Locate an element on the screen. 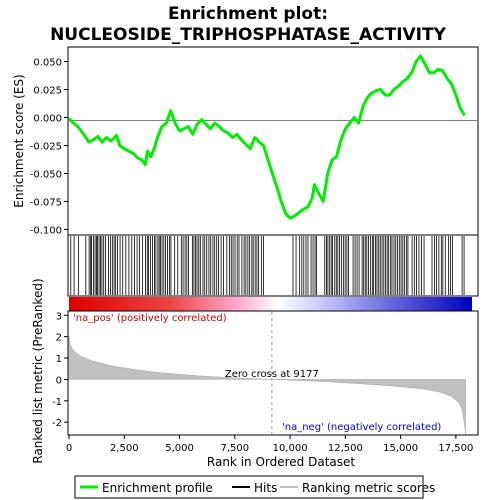  x-tick-label: 0 is located at coordinates (69, 448).